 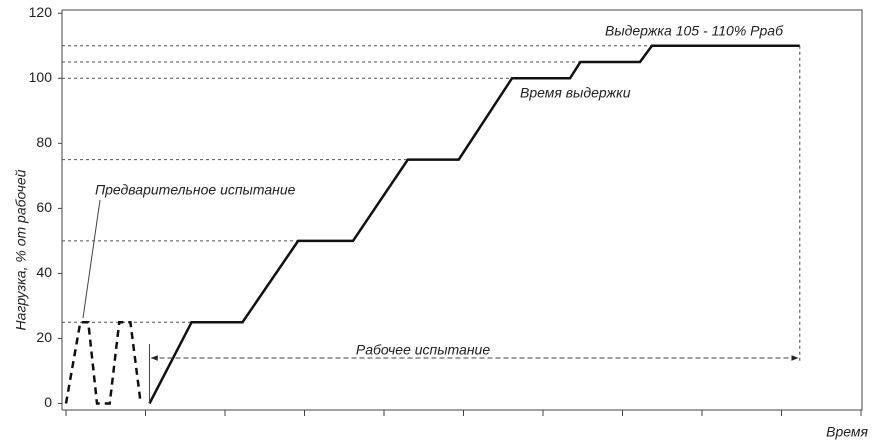 I want to click on y-tick-label: 100, so click(x=41, y=77).